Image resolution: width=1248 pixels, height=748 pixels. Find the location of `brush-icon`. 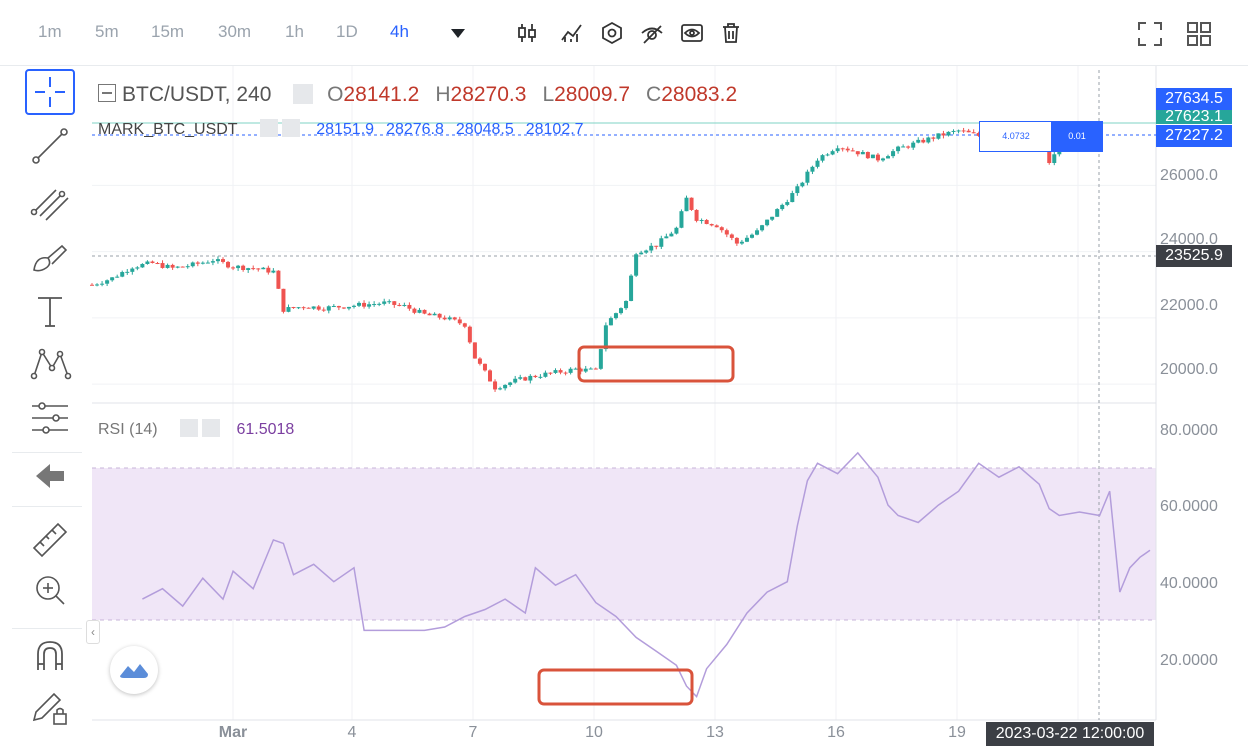

brush-icon is located at coordinates (50, 258).